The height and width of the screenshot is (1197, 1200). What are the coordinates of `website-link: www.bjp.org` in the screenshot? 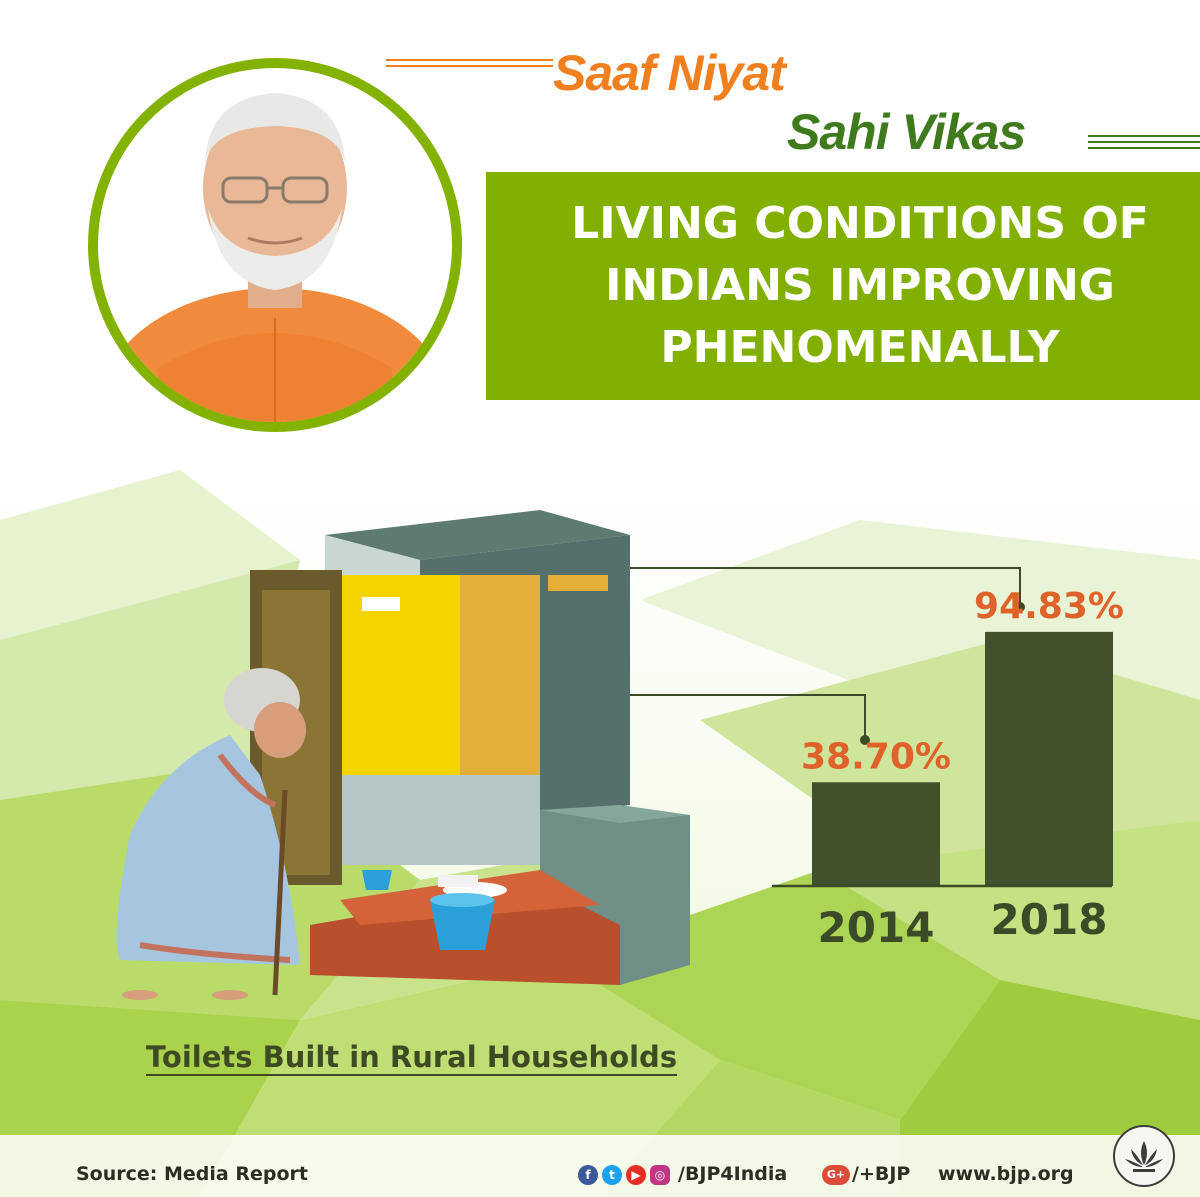 It's located at (1006, 1174).